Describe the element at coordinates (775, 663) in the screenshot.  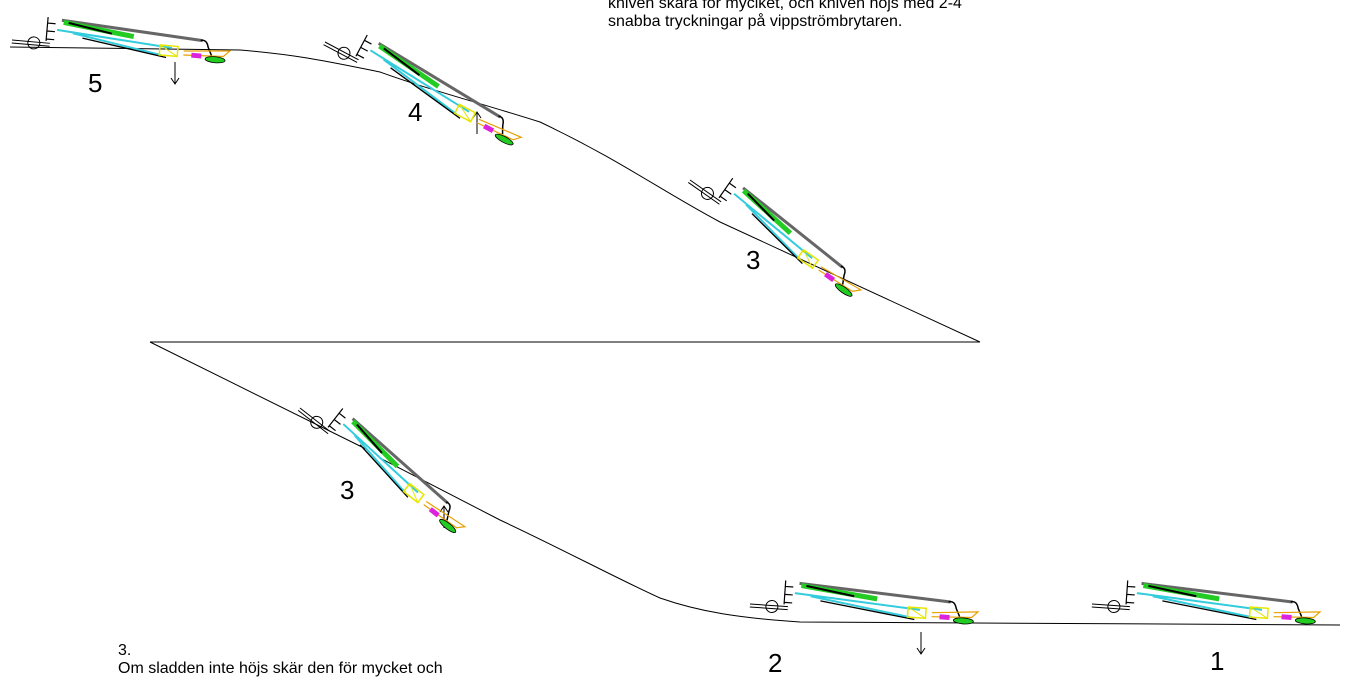
I see `stage-label-2: 2` at that location.